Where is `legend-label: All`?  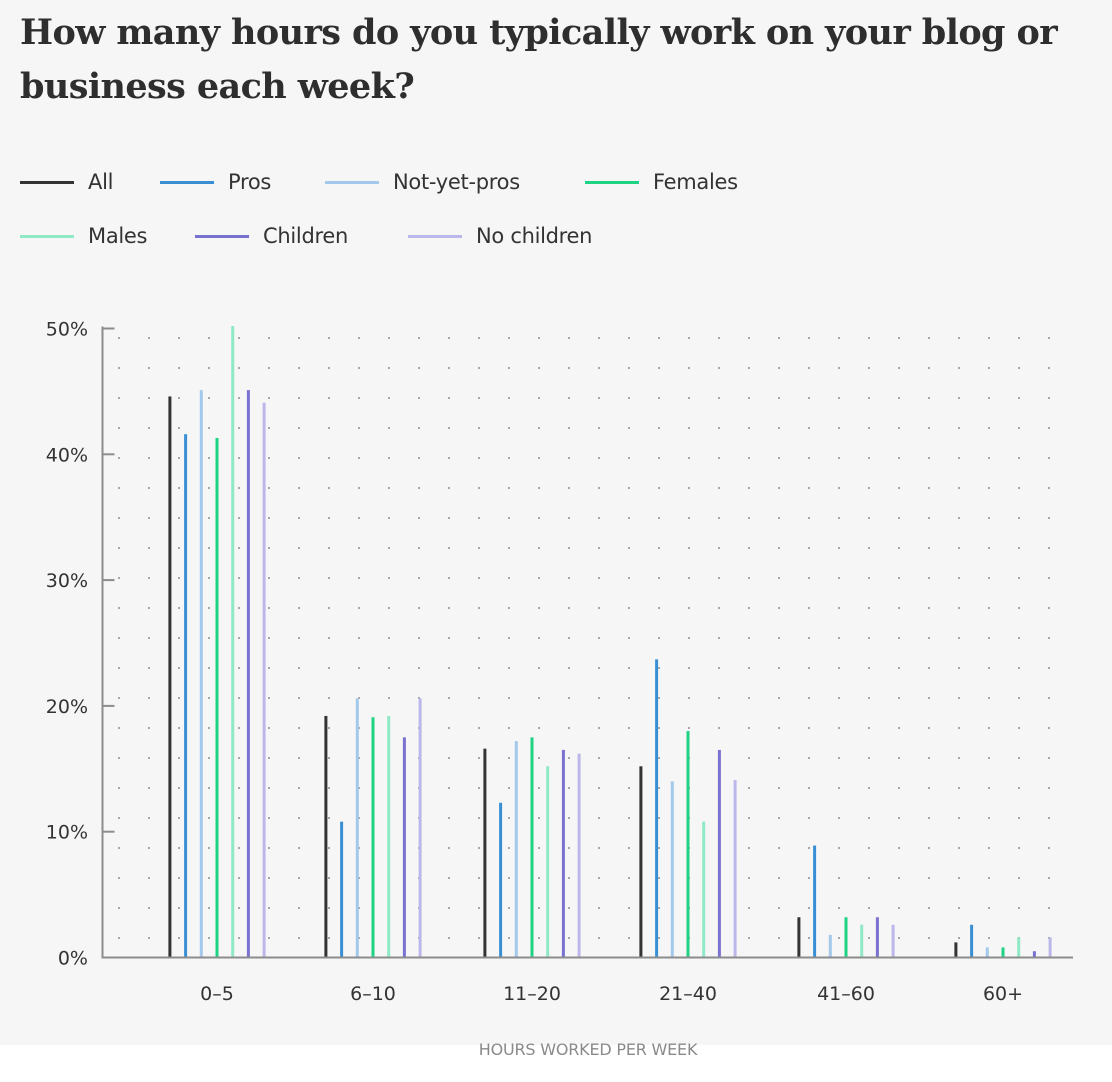
legend-label: All is located at coordinates (101, 182).